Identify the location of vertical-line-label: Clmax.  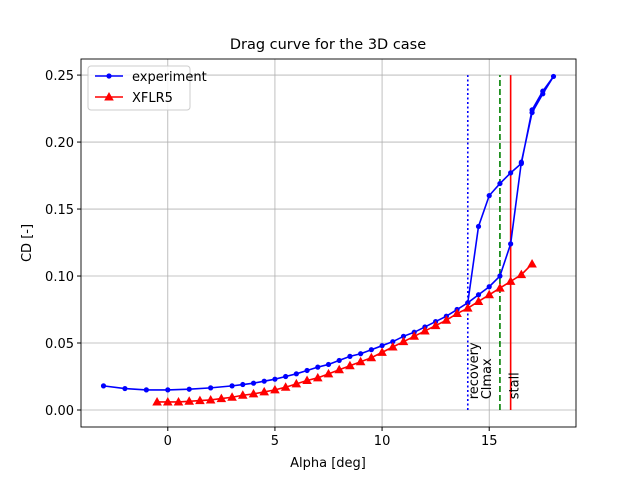
(487, 378).